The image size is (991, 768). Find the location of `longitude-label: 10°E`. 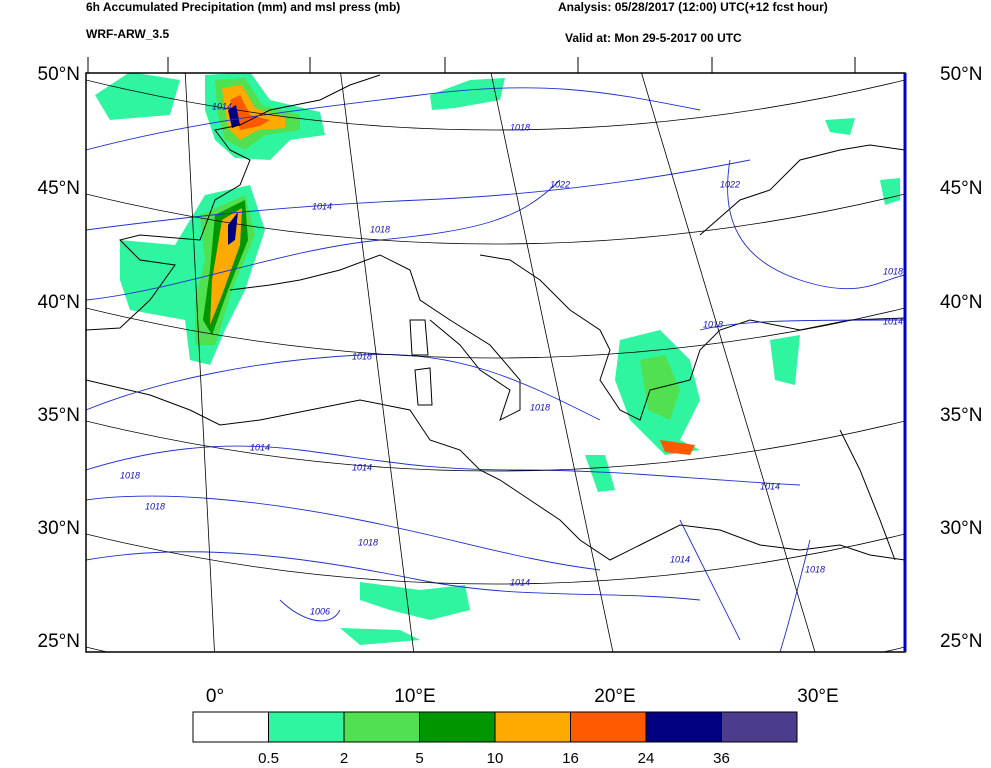

longitude-label: 10°E is located at coordinates (414, 696).